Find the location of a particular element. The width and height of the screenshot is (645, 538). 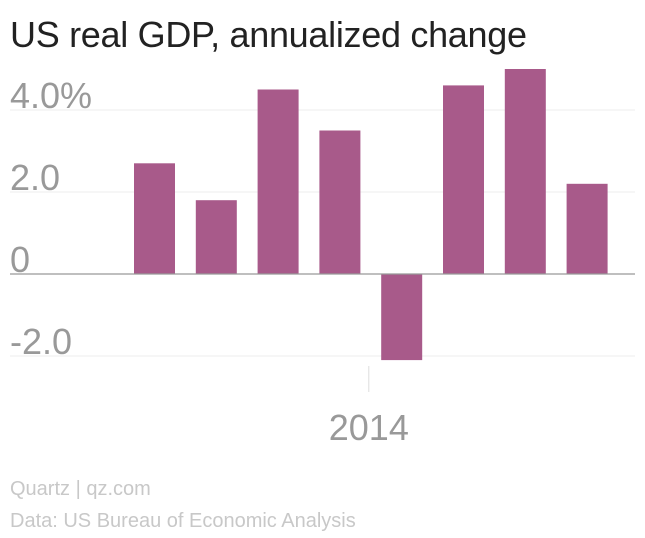

y-tick-label: 4.0% is located at coordinates (51, 95).